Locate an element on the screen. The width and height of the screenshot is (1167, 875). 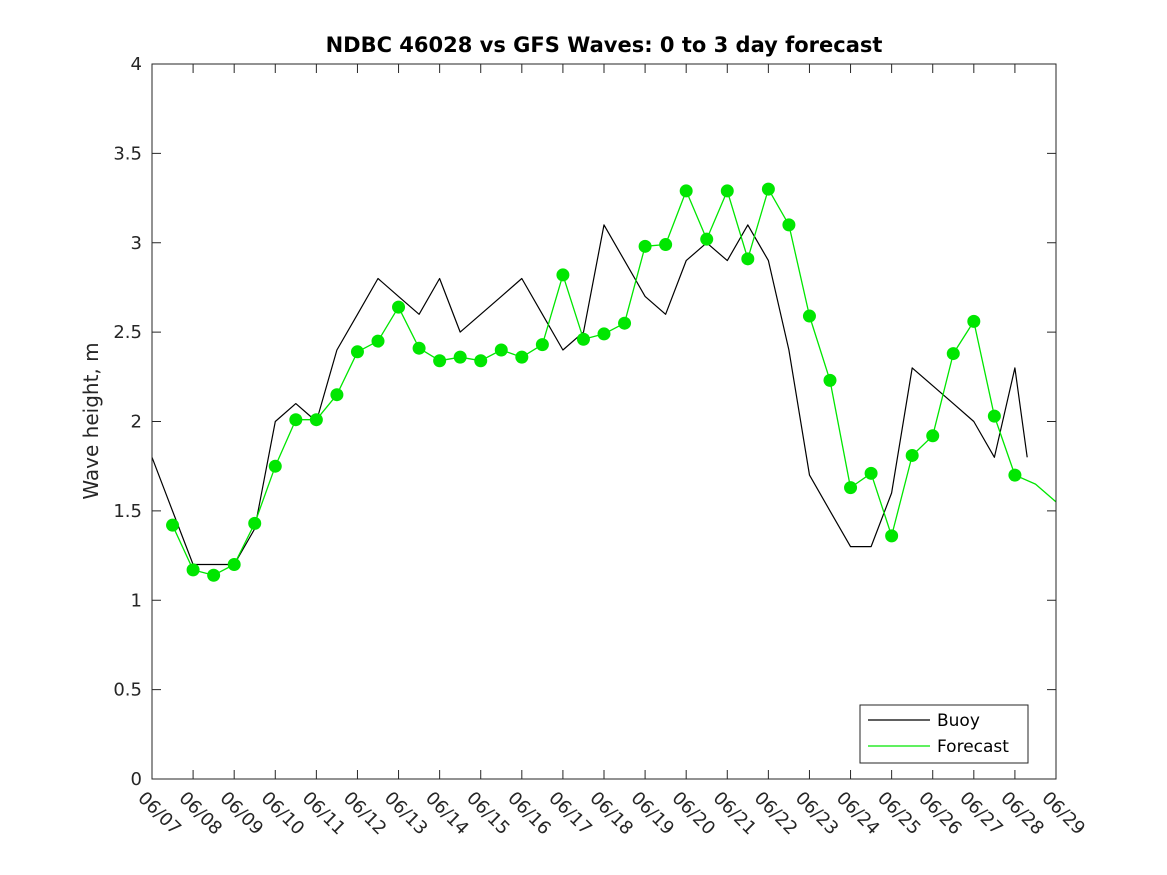
y-tick-label: 2.5 is located at coordinates (127, 332).